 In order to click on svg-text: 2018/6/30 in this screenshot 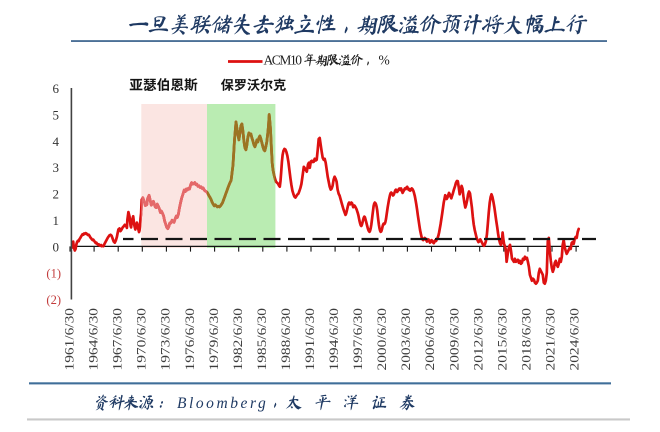, I will do `click(526, 339)`.